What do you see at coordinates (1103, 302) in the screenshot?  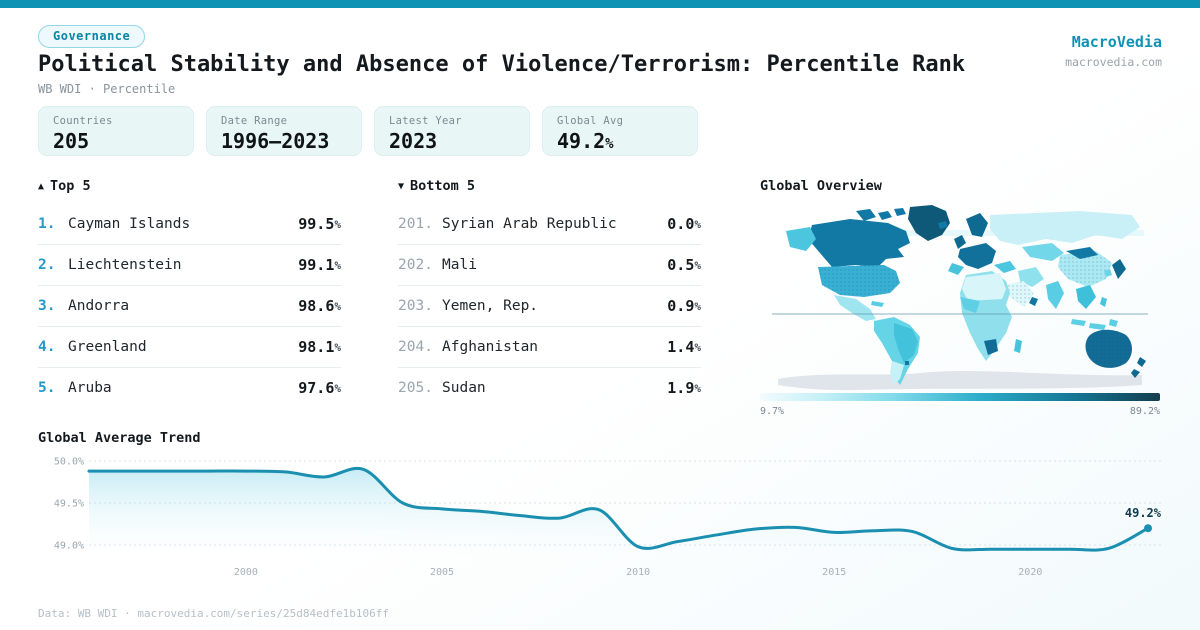 I see `region-philippines` at bounding box center [1103, 302].